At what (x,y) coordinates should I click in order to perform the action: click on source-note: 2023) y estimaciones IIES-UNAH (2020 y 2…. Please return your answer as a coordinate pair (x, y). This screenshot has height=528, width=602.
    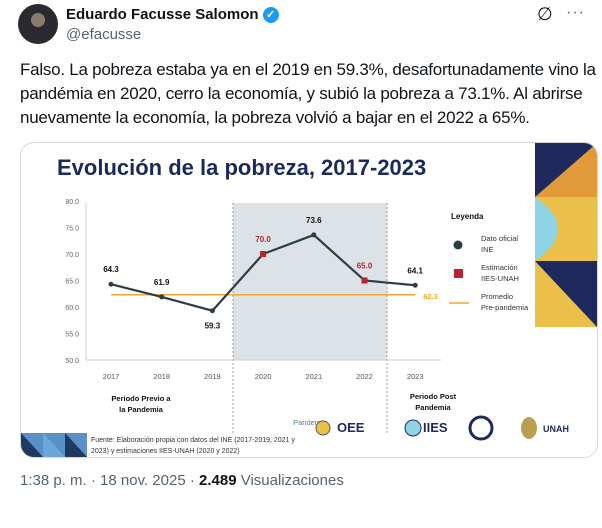
    Looking at the image, I should click on (165, 451).